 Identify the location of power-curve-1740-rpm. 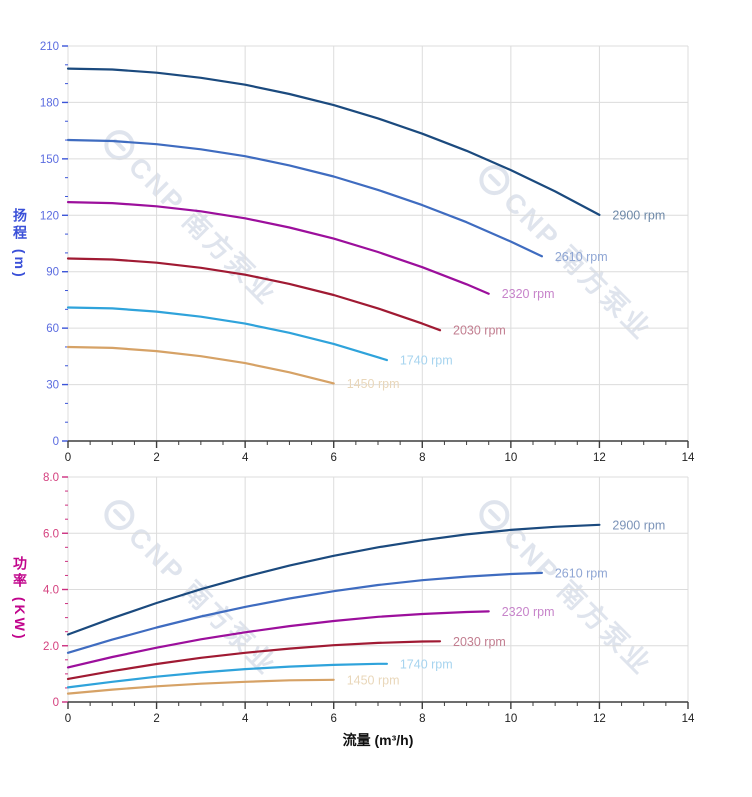
(227, 675).